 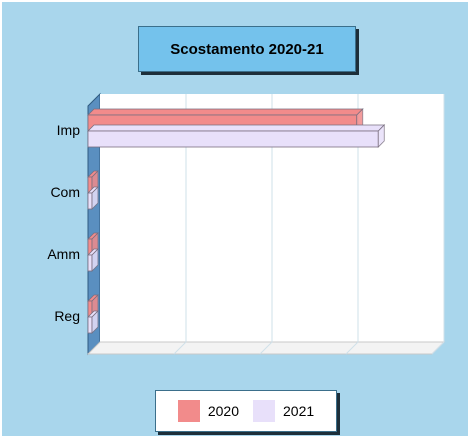 What do you see at coordinates (90, 201) in the screenshot?
I see `bar-com-2021` at bounding box center [90, 201].